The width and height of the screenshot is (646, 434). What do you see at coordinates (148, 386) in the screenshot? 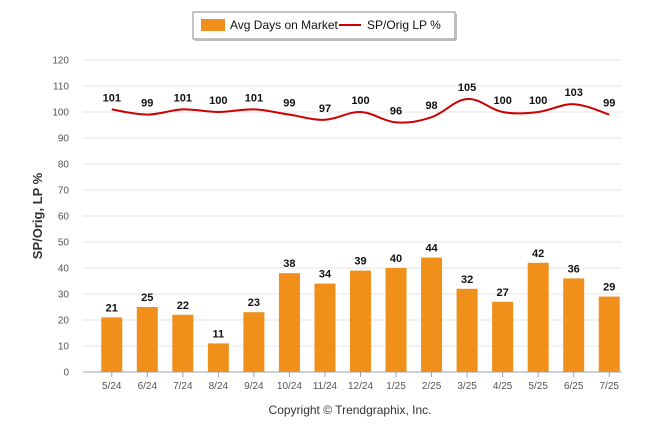
I see `x-tick-label: 6/24` at bounding box center [148, 386].